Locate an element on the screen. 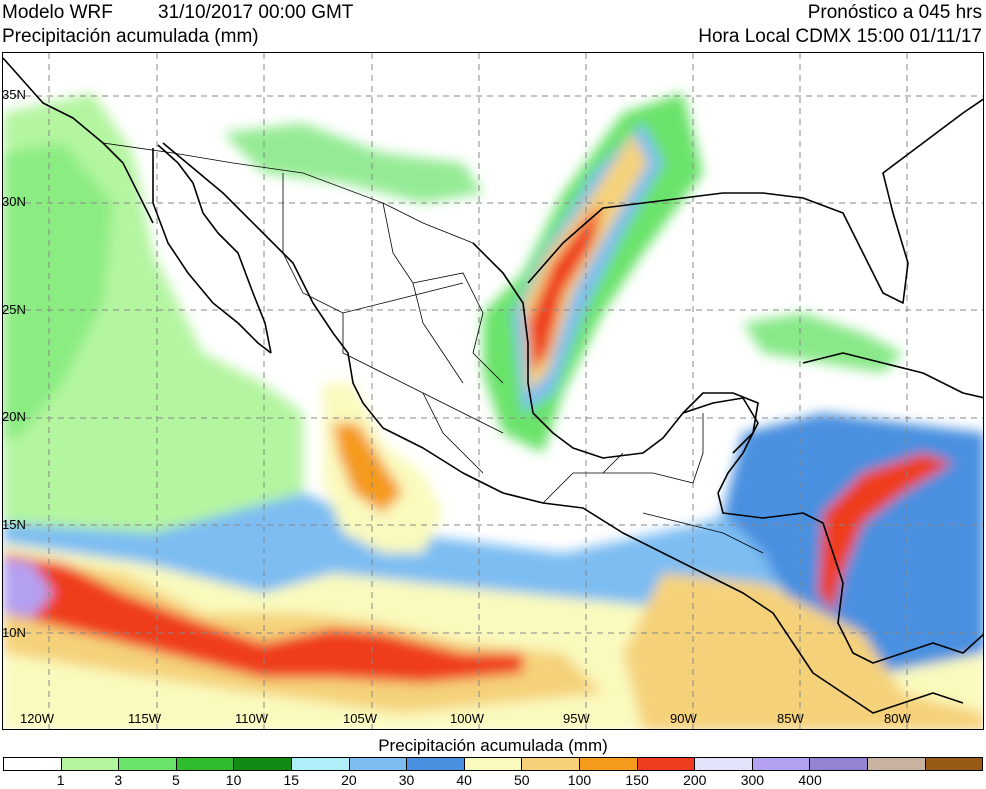 The width and height of the screenshot is (986, 789). lon-label-95w: 95W is located at coordinates (576, 718).